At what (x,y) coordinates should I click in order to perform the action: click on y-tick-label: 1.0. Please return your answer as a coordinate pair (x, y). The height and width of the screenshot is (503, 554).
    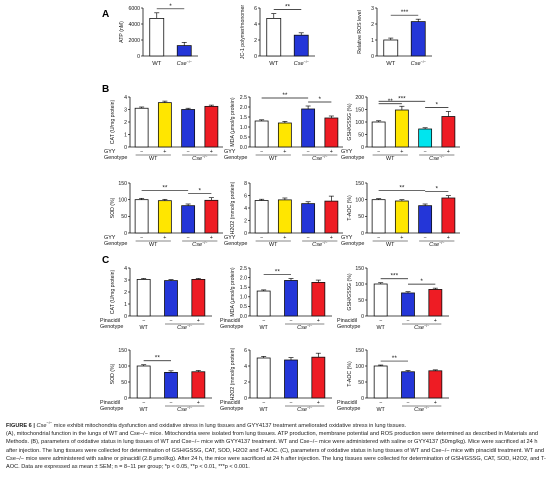
    Looking at the image, I should click on (243, 128).